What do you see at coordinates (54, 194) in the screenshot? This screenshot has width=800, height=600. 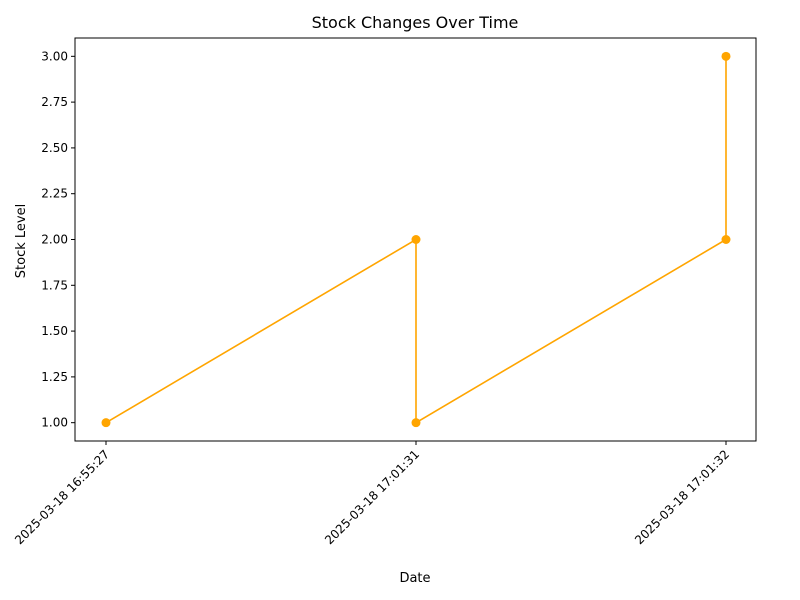 I see `y-tick-label: 2.25` at bounding box center [54, 194].